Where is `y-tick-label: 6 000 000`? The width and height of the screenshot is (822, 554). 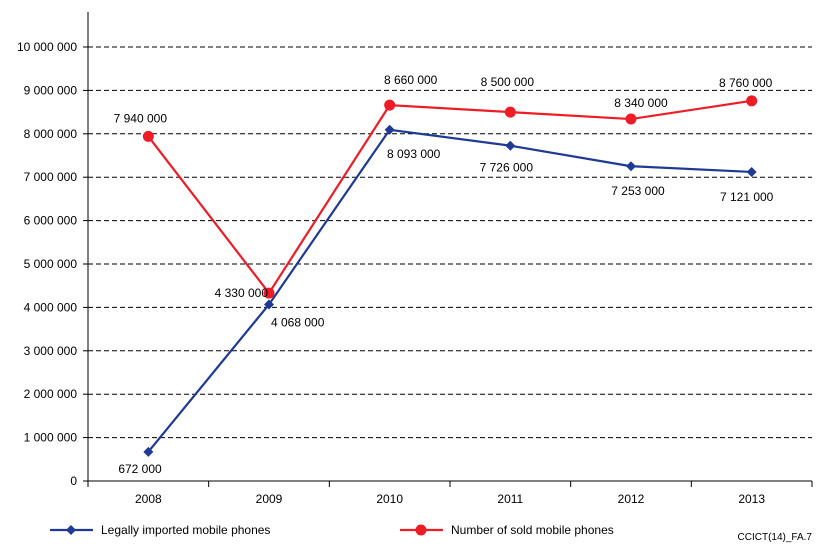
y-tick-label: 6 000 000 is located at coordinates (51, 221).